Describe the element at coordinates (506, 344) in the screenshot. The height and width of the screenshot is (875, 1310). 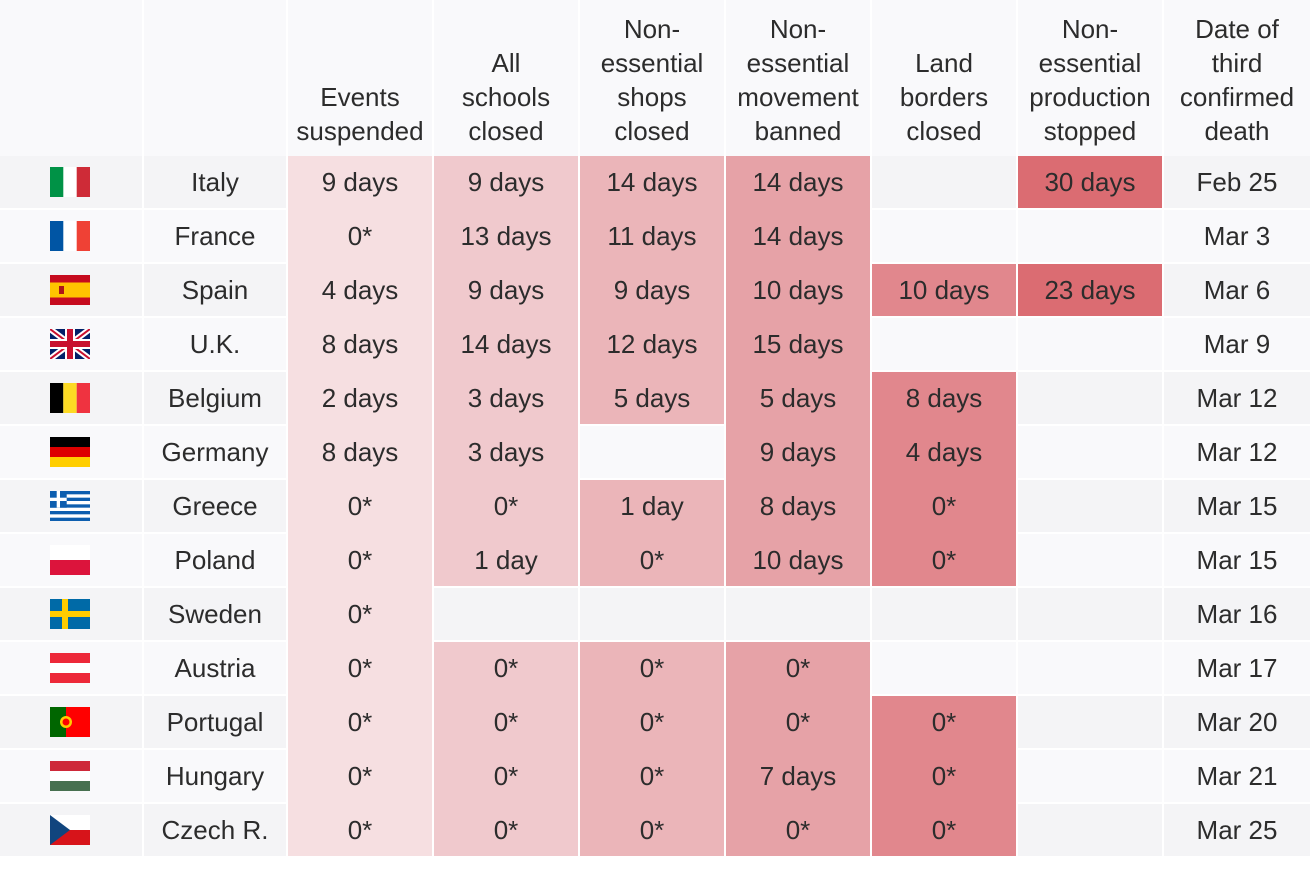
I see `cell-u-k-2: 14 days` at that location.